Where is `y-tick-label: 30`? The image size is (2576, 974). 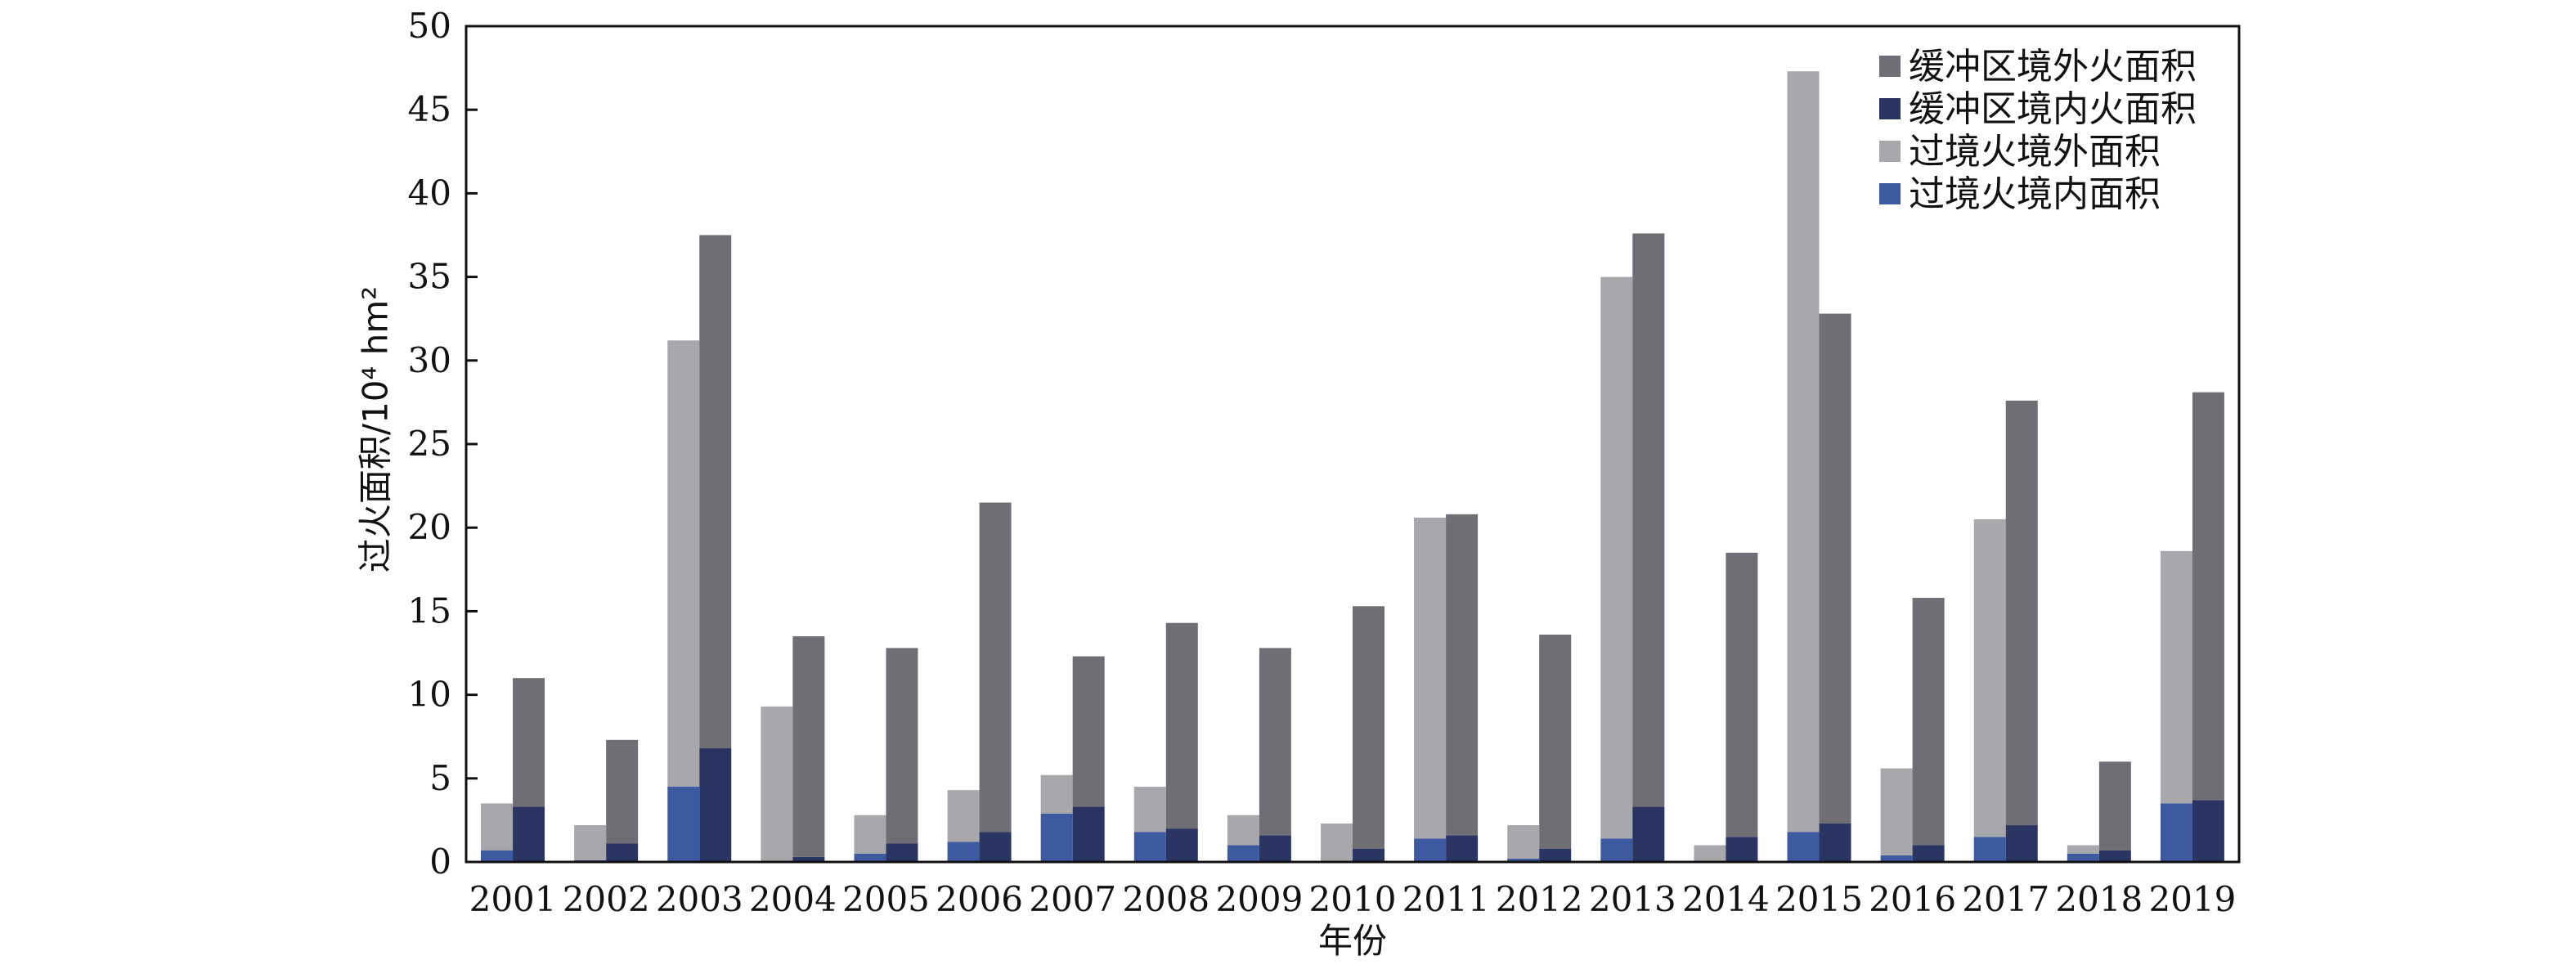 y-tick-label: 30 is located at coordinates (430, 360).